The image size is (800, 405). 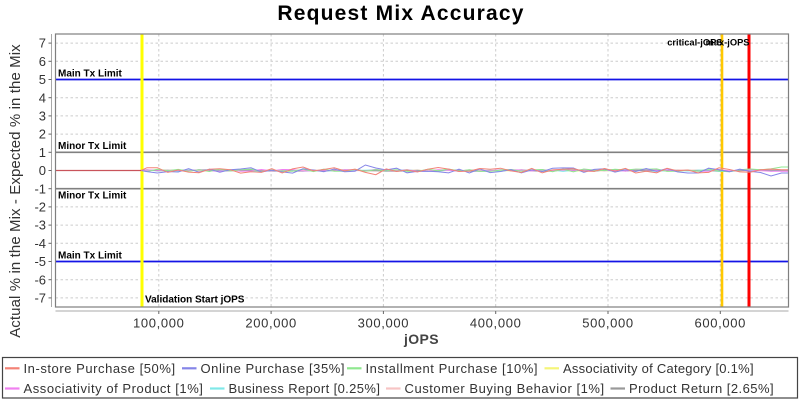 What do you see at coordinates (40, 207) in the screenshot?
I see `svg-text: -2` at bounding box center [40, 207].